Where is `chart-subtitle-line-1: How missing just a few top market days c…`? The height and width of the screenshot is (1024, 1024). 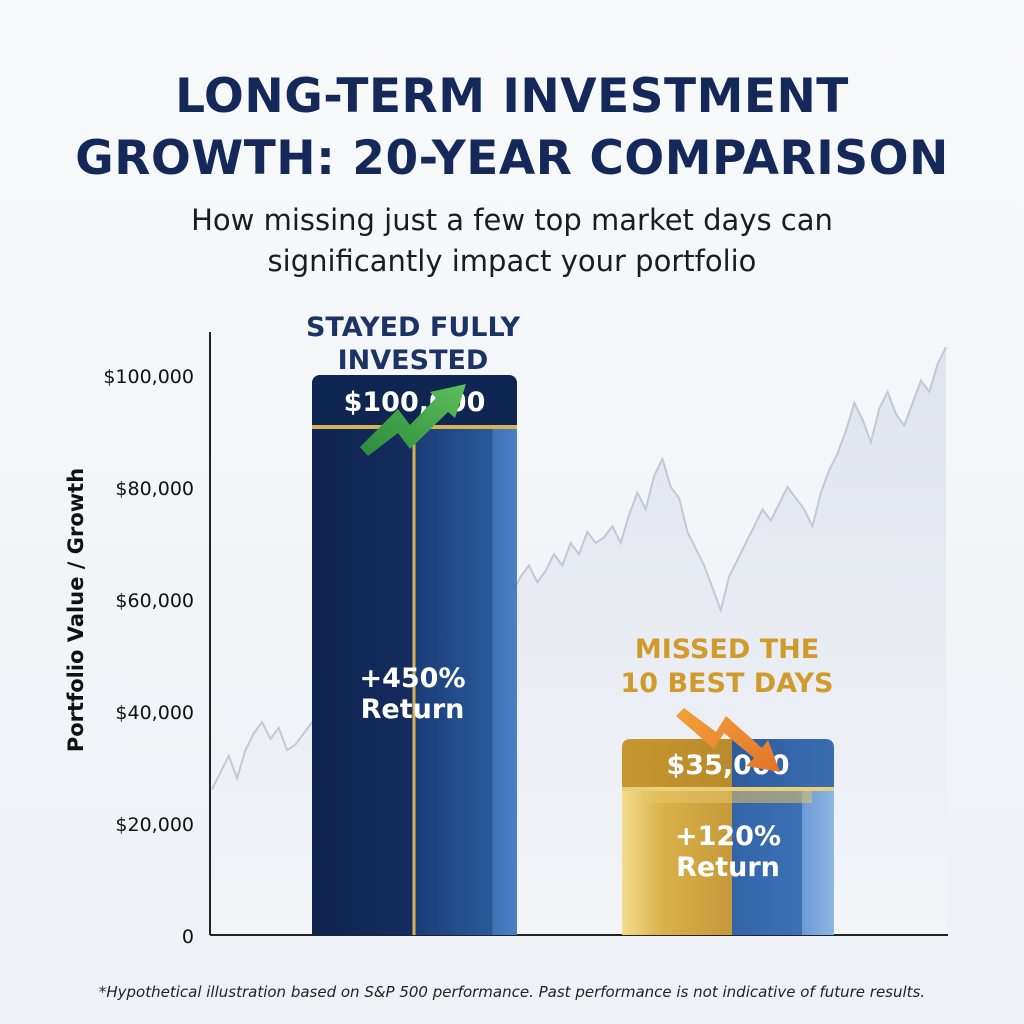
chart-subtitle-line-1: How missing just a few top market days c… is located at coordinates (512, 220).